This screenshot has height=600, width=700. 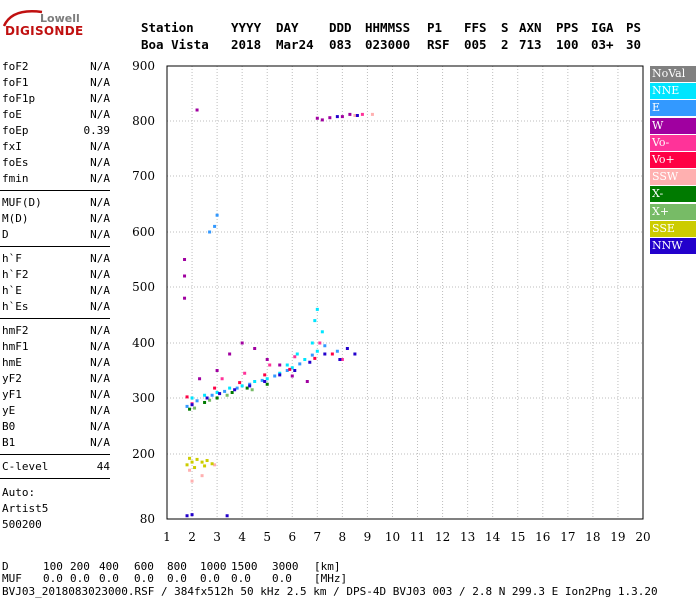 What do you see at coordinates (56, 259) in the screenshot?
I see `param-row: h`F N/A` at bounding box center [56, 259].